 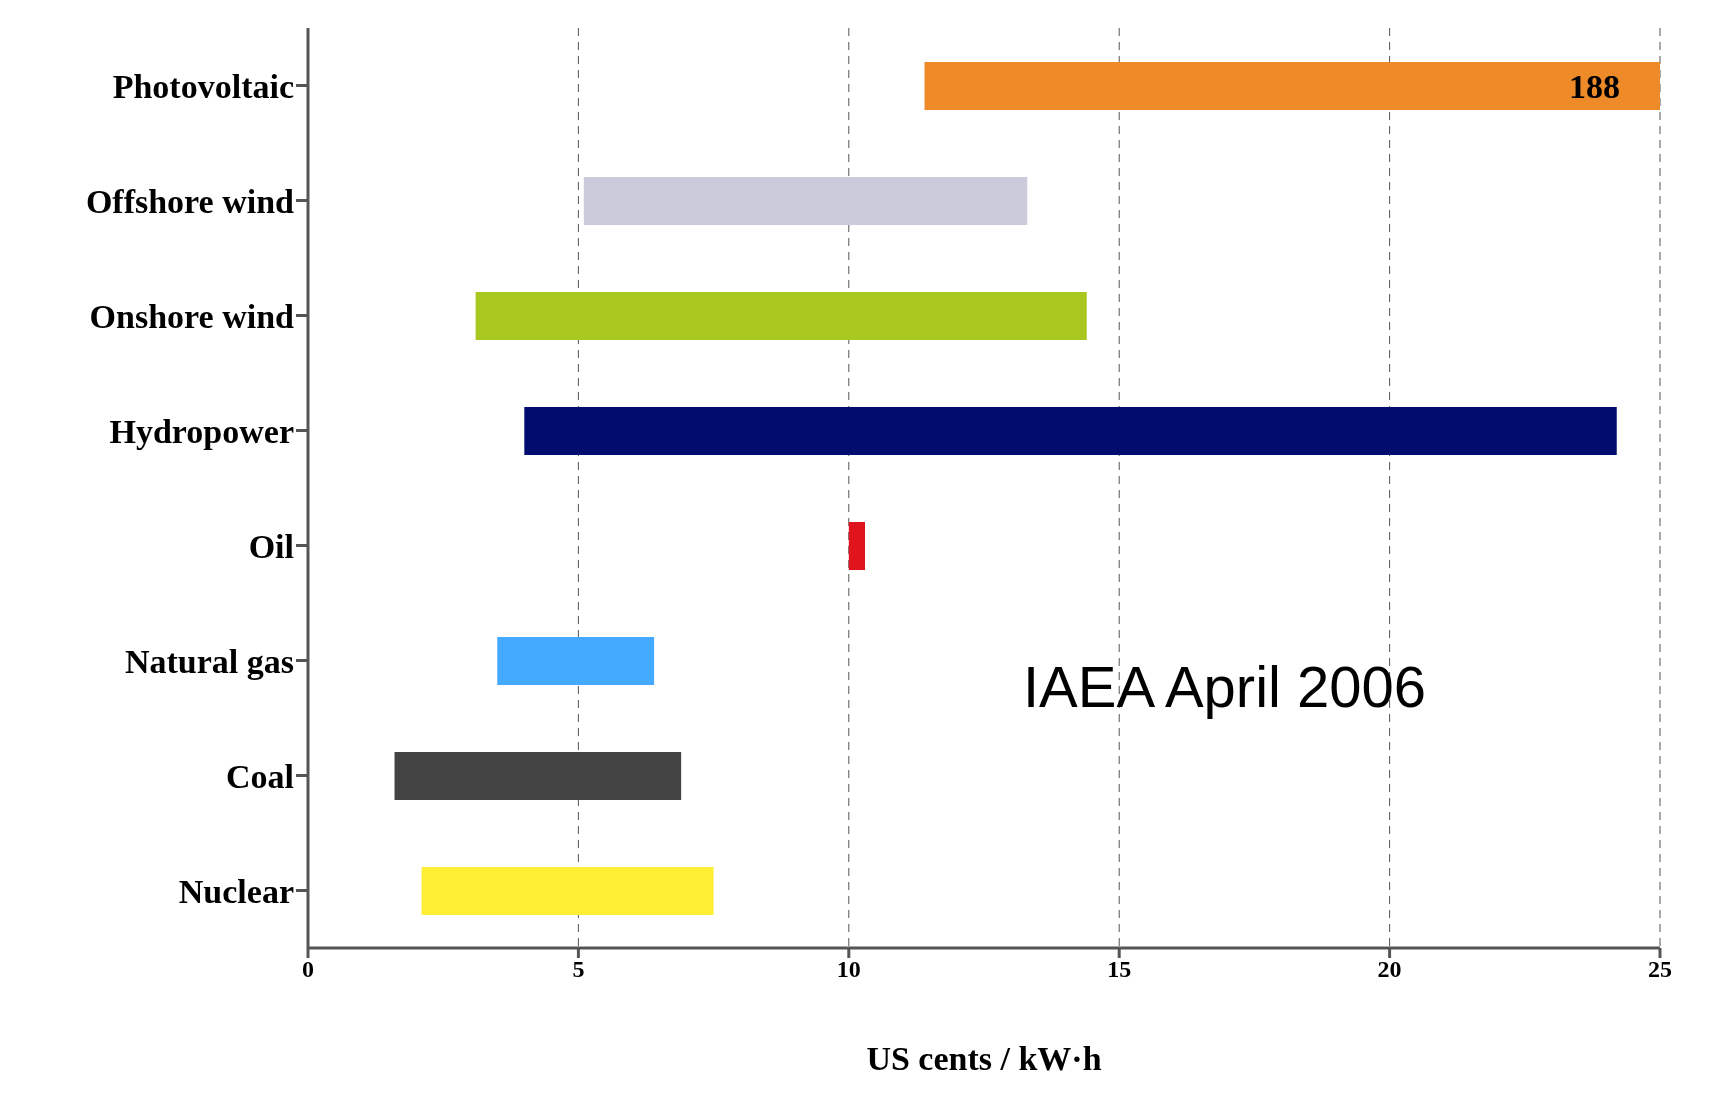 I want to click on y-tick-label: Photovoltaic, so click(x=203, y=86).